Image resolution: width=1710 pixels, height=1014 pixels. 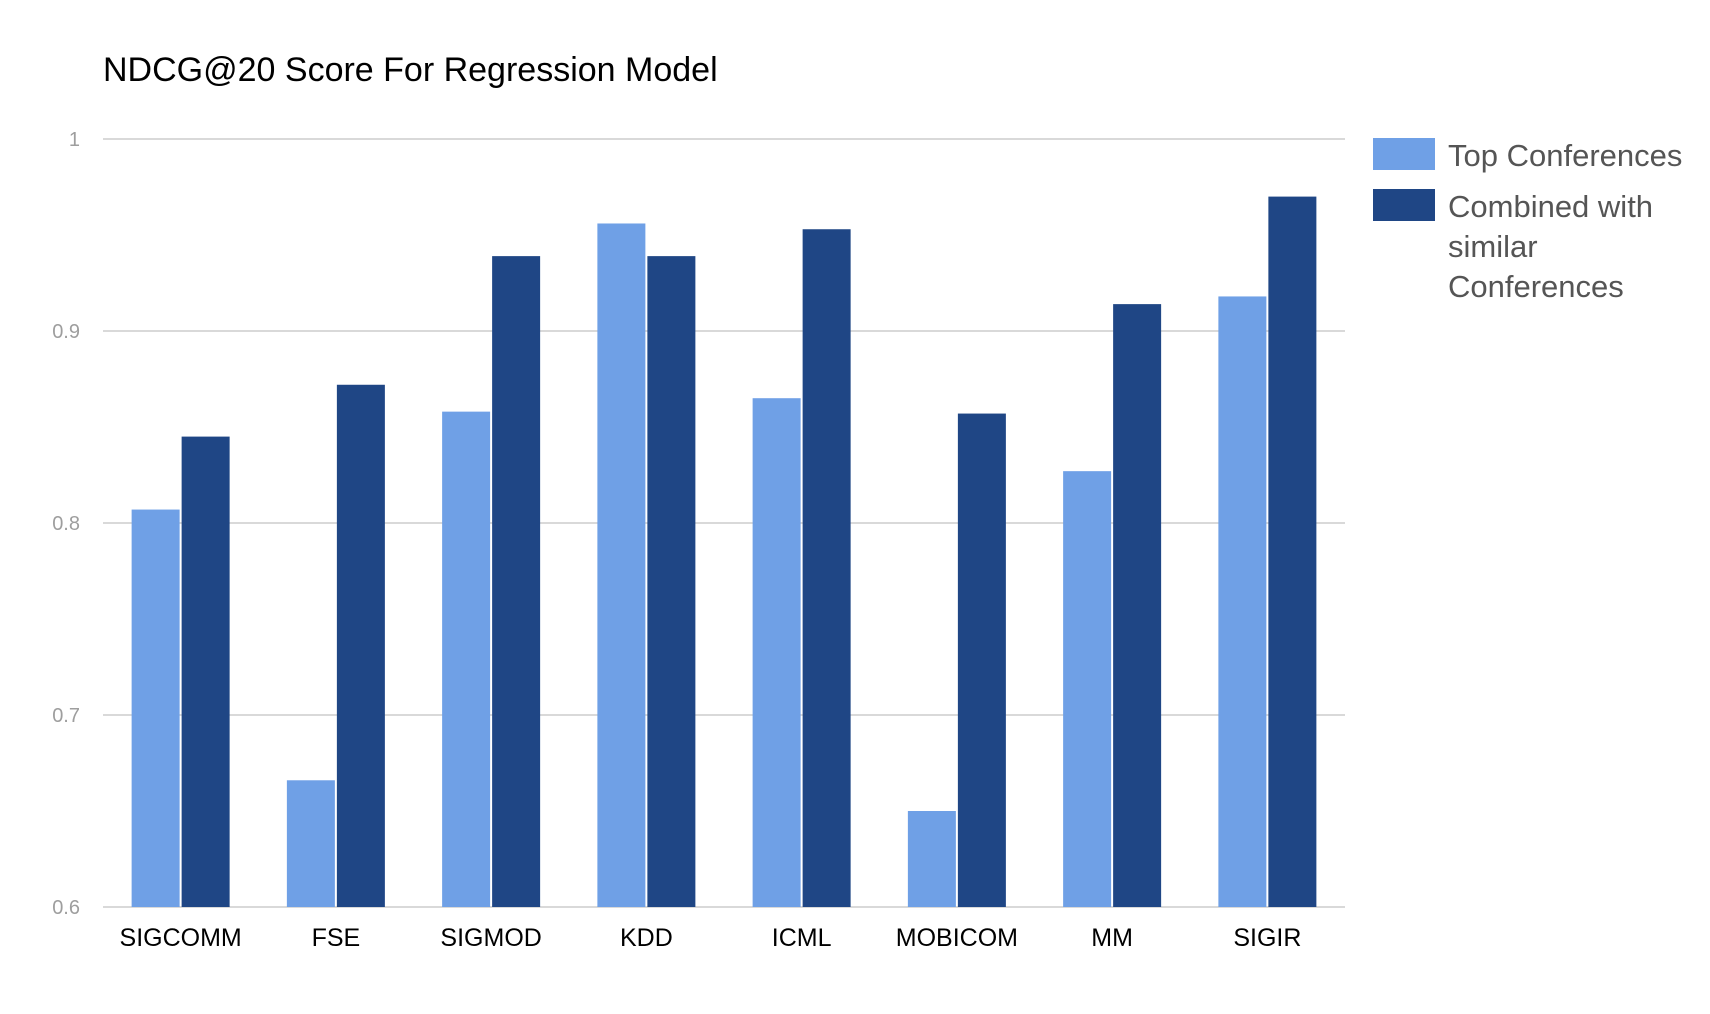 What do you see at coordinates (711, 938) in the screenshot?
I see `x-axis-ticks: SIGCOMM FSE SIGMOD KDD ICML MOBICOM MM SIGIR` at bounding box center [711, 938].